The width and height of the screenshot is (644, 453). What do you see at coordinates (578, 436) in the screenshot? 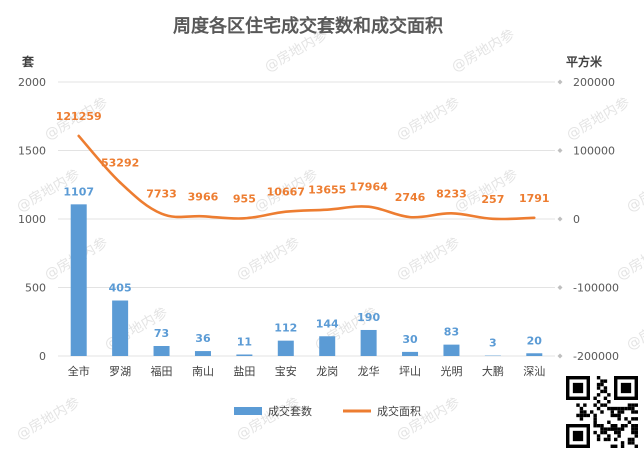
I see `qr-finder` at bounding box center [578, 436].